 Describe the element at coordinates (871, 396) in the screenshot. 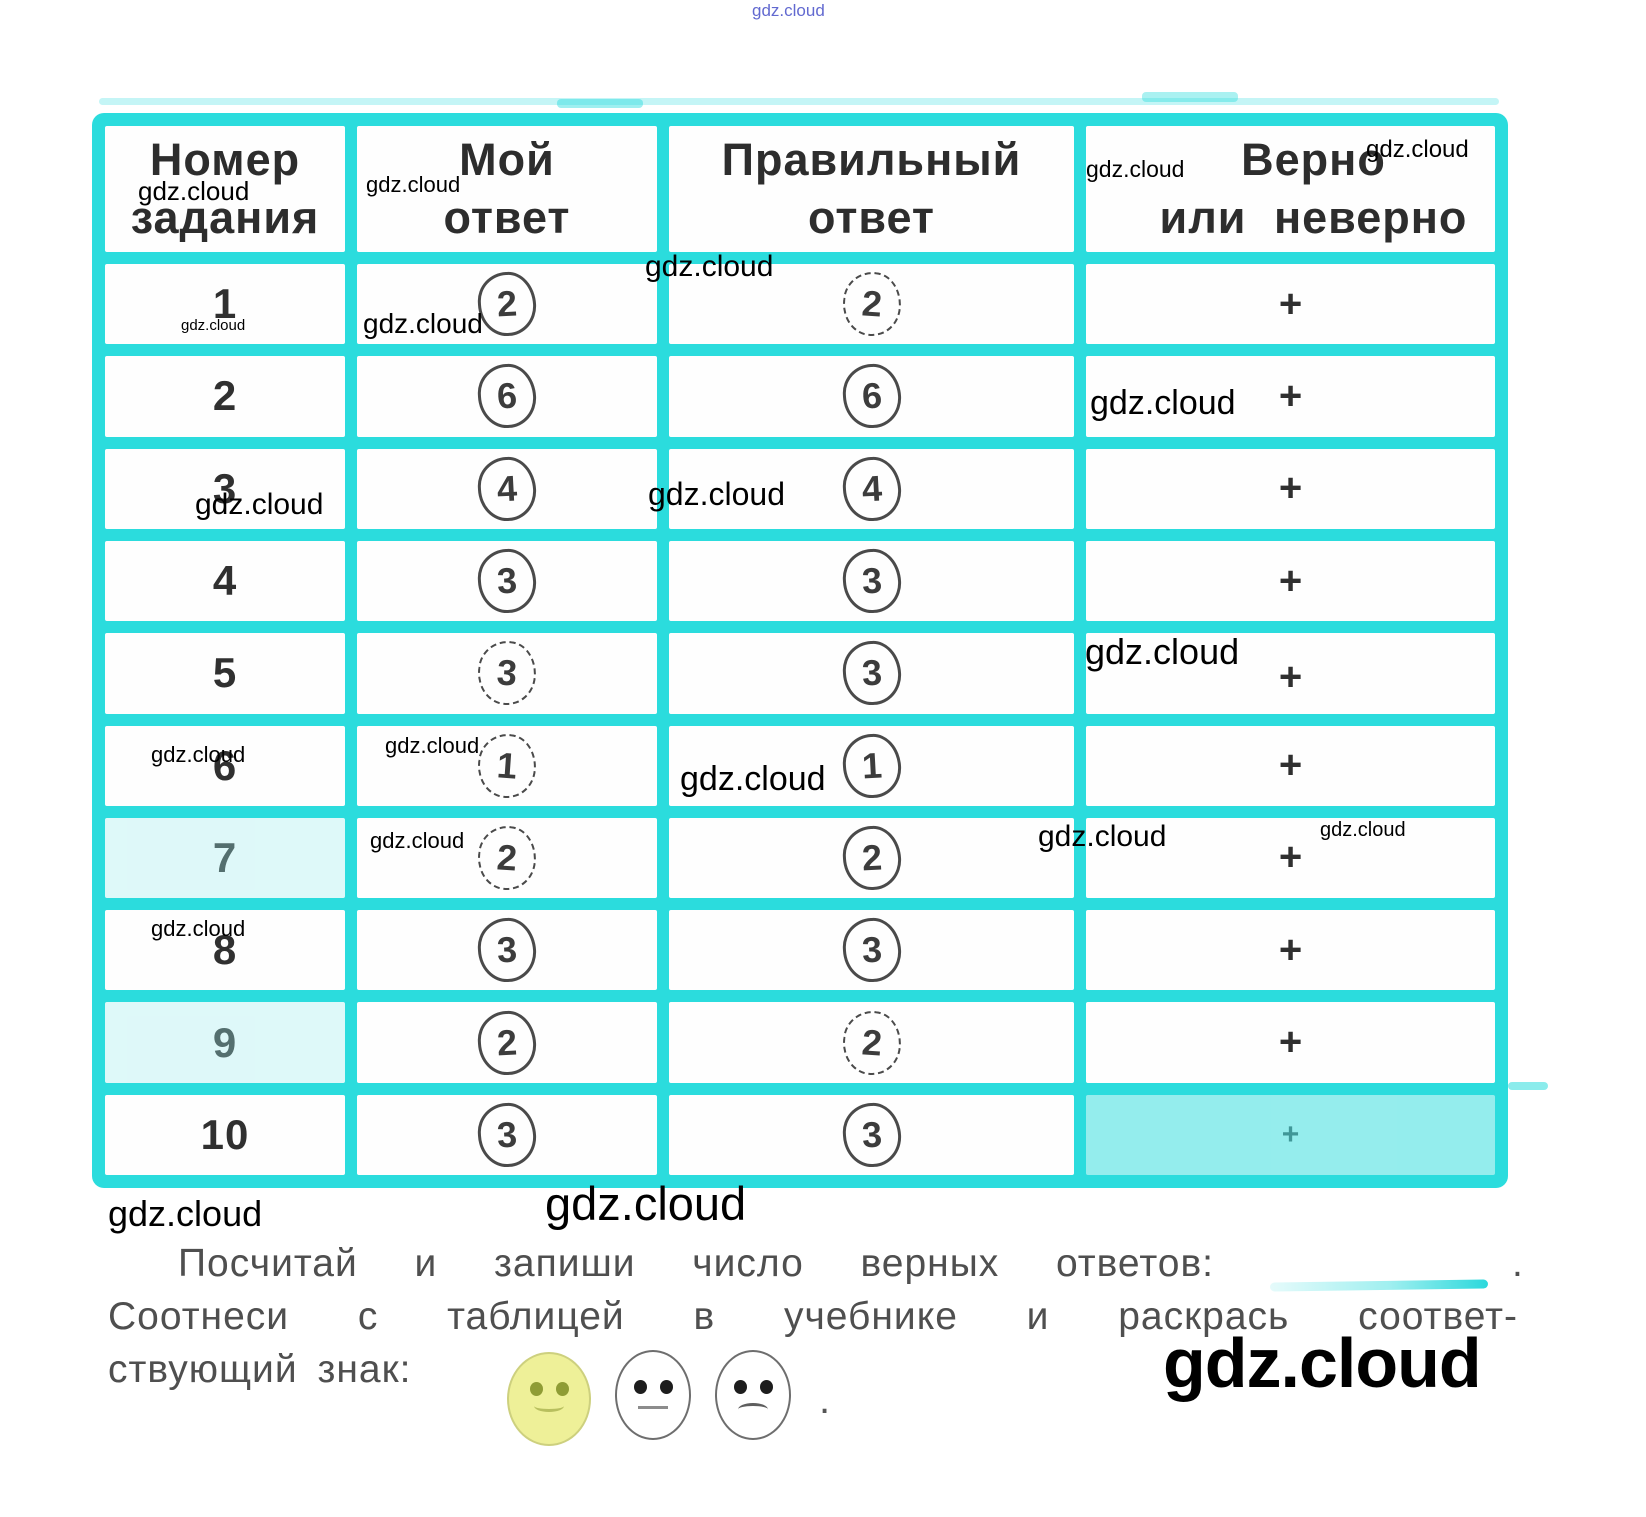

I see `correct-answer-cell: 6` at that location.